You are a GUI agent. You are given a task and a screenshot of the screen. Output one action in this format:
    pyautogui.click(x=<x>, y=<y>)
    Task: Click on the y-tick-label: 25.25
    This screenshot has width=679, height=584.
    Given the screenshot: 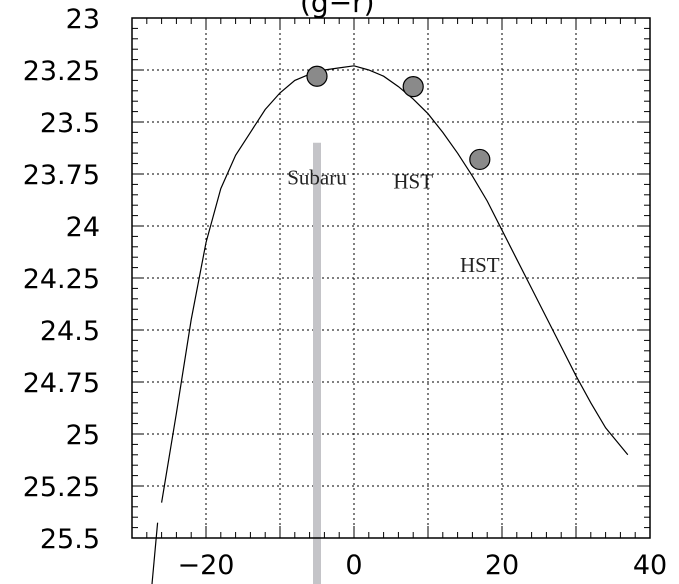 What is the action you would take?
    pyautogui.click(x=61, y=487)
    